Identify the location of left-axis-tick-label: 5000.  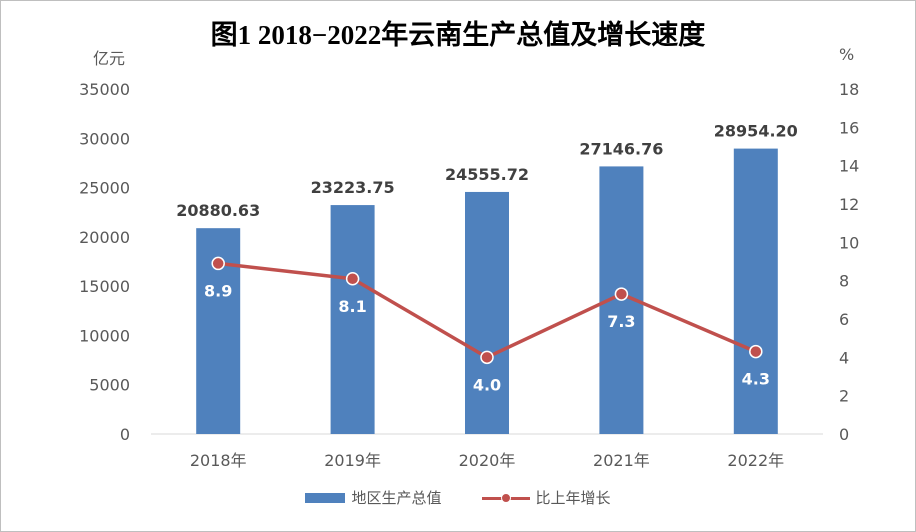
(109, 385).